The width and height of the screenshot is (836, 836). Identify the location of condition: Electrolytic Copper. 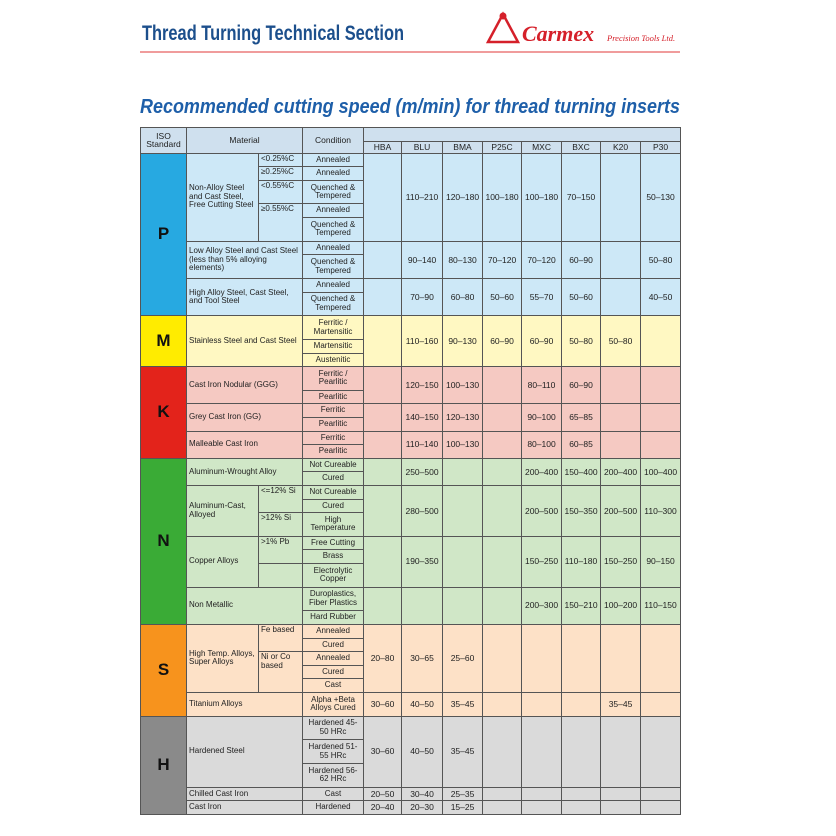
(333, 575).